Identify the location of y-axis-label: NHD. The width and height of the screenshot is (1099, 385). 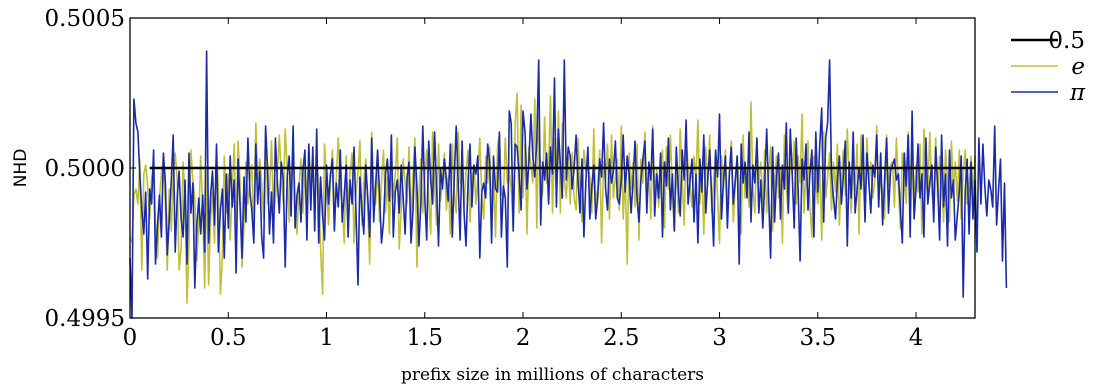
(21, 168).